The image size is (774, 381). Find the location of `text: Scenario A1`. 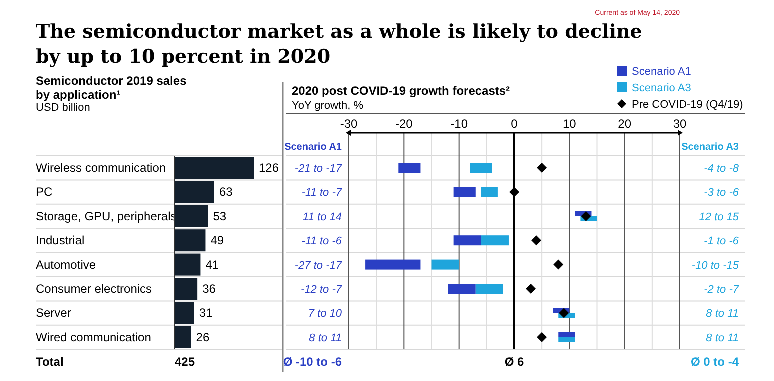

text: Scenario A1 is located at coordinates (313, 147).